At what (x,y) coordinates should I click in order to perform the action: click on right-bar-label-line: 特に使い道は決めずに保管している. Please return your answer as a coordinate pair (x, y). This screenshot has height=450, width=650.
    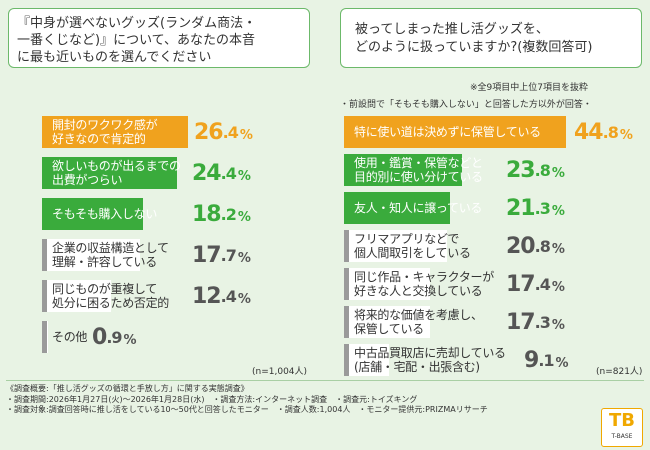
    Looking at the image, I should click on (447, 132).